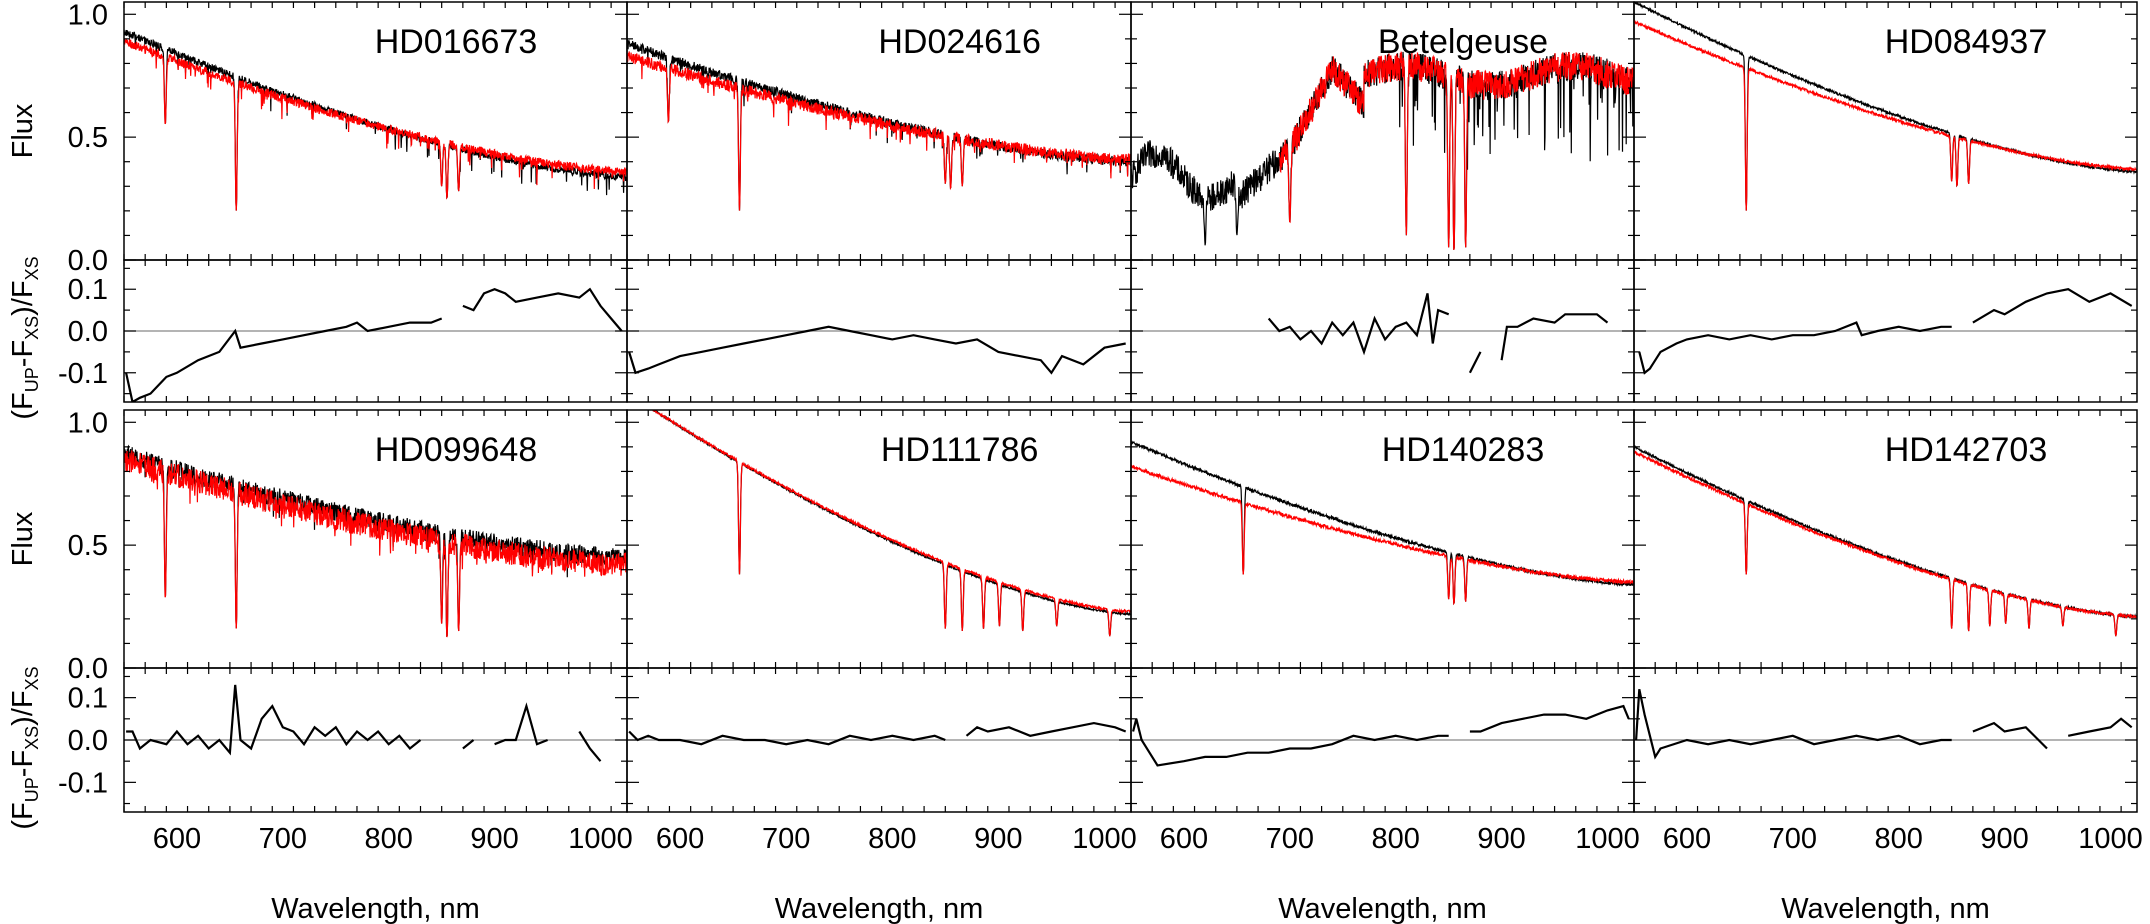  What do you see at coordinates (24, 466) in the screenshot?
I see `axis-labels: Flux Flux (FUP-FXS)/FXS (FUP-FXS)/FXS` at bounding box center [24, 466].